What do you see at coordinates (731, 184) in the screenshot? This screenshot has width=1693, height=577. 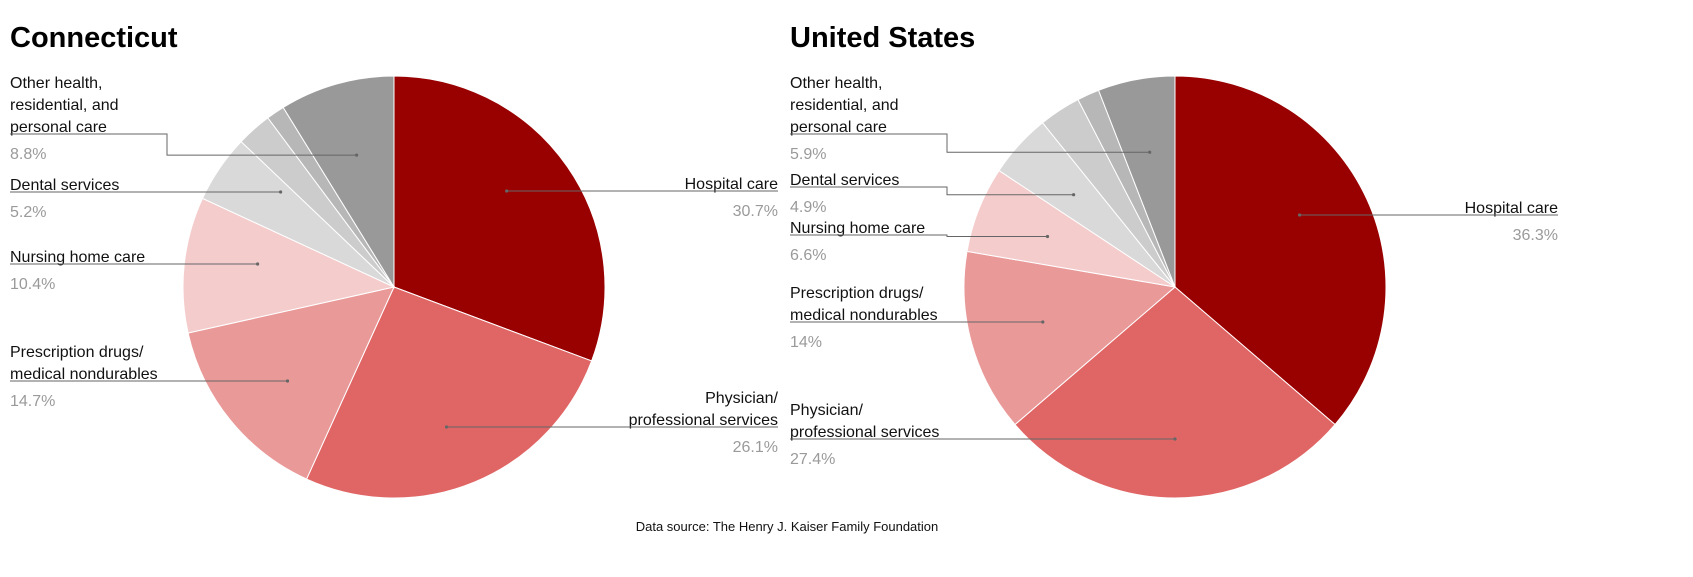 I see `connecticut-label-hospital-care: Hospital care` at bounding box center [731, 184].